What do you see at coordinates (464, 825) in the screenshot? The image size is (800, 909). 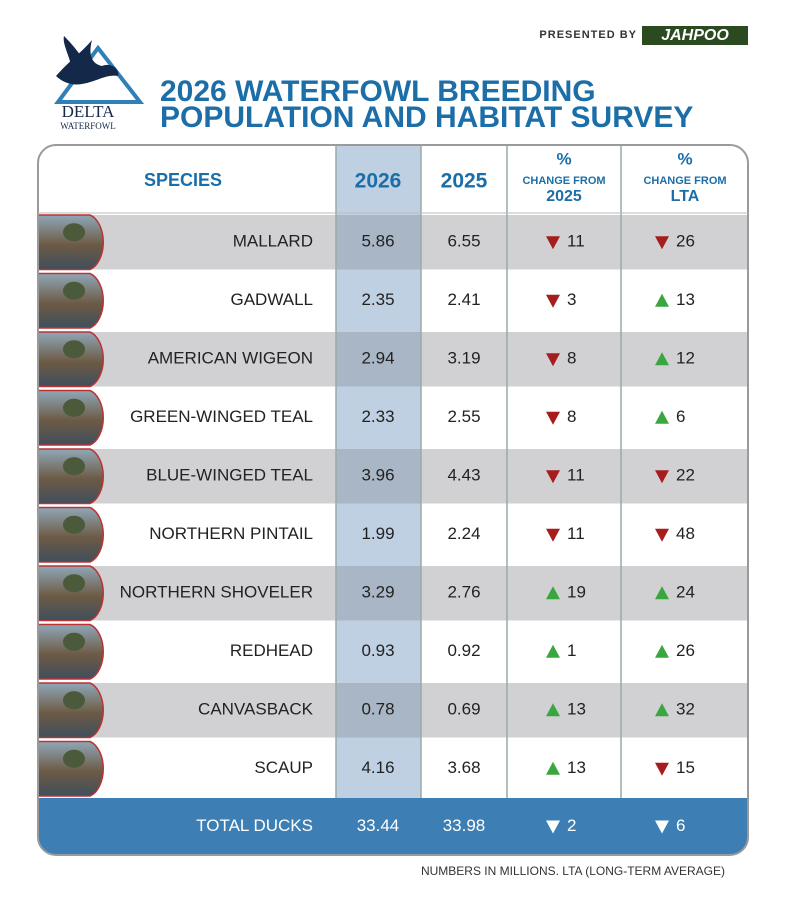 I see `value-2025: 33.98` at bounding box center [464, 825].